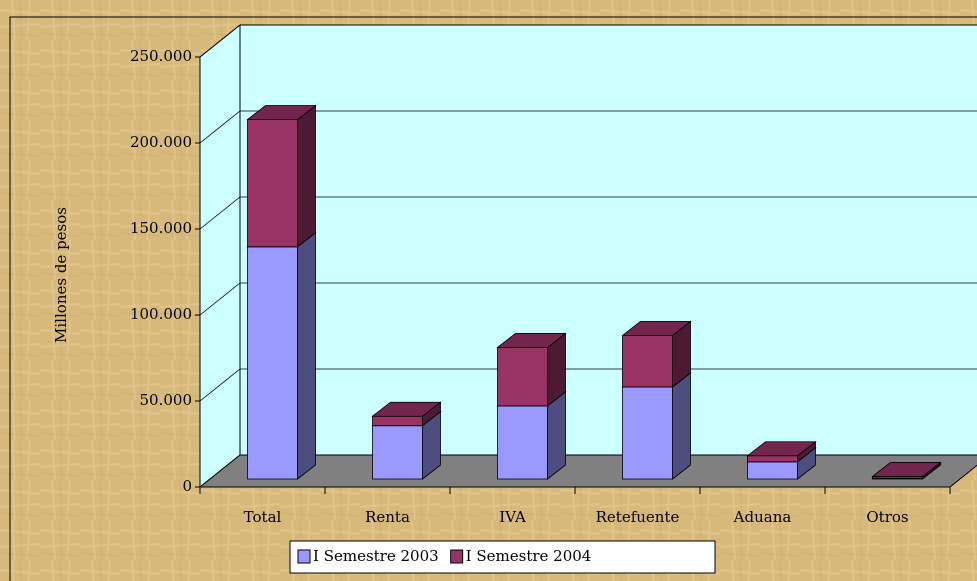  What do you see at coordinates (512, 517) in the screenshot?
I see `x-tick-label: IVA` at bounding box center [512, 517].